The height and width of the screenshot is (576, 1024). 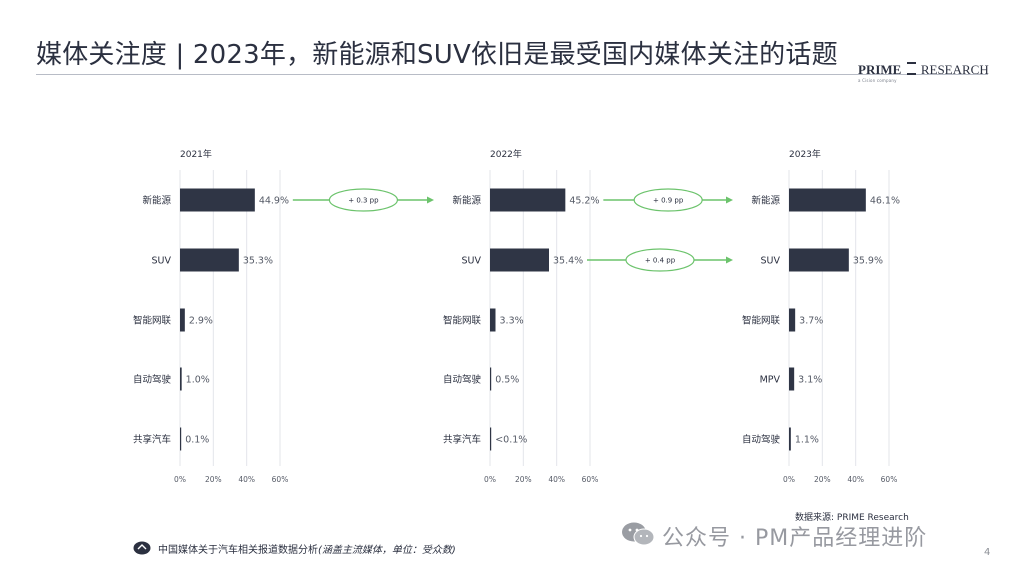 I want to click on wechat-icon, so click(x=638, y=534).